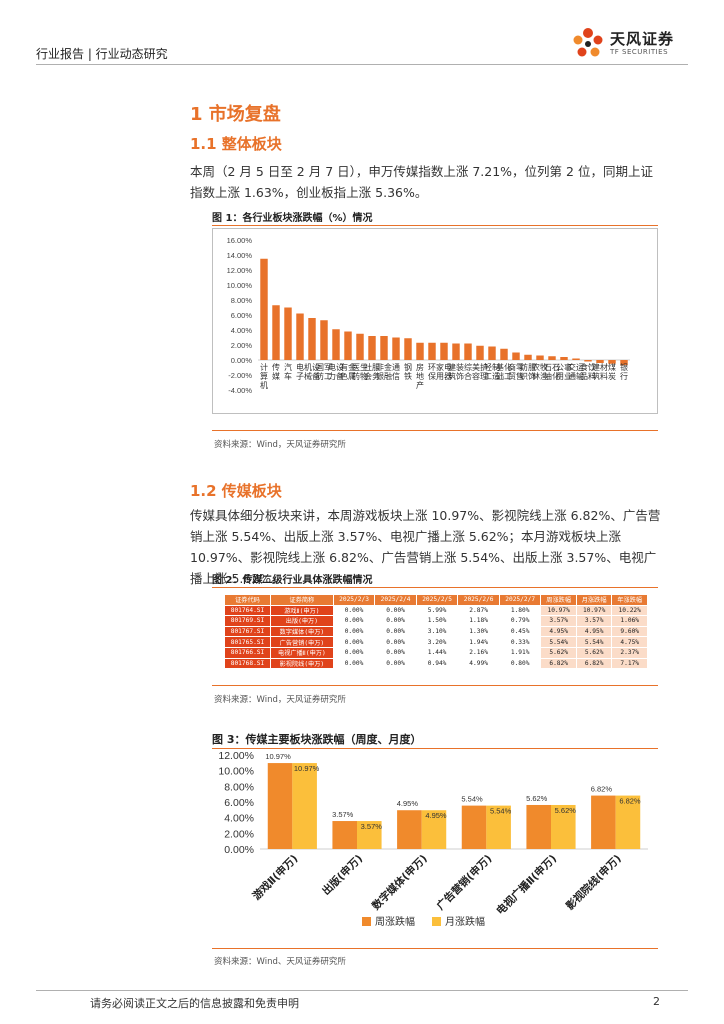 This screenshot has height=1024, width=724. What do you see at coordinates (344, 367) in the screenshot?
I see `svg-text: 有` at bounding box center [344, 367].